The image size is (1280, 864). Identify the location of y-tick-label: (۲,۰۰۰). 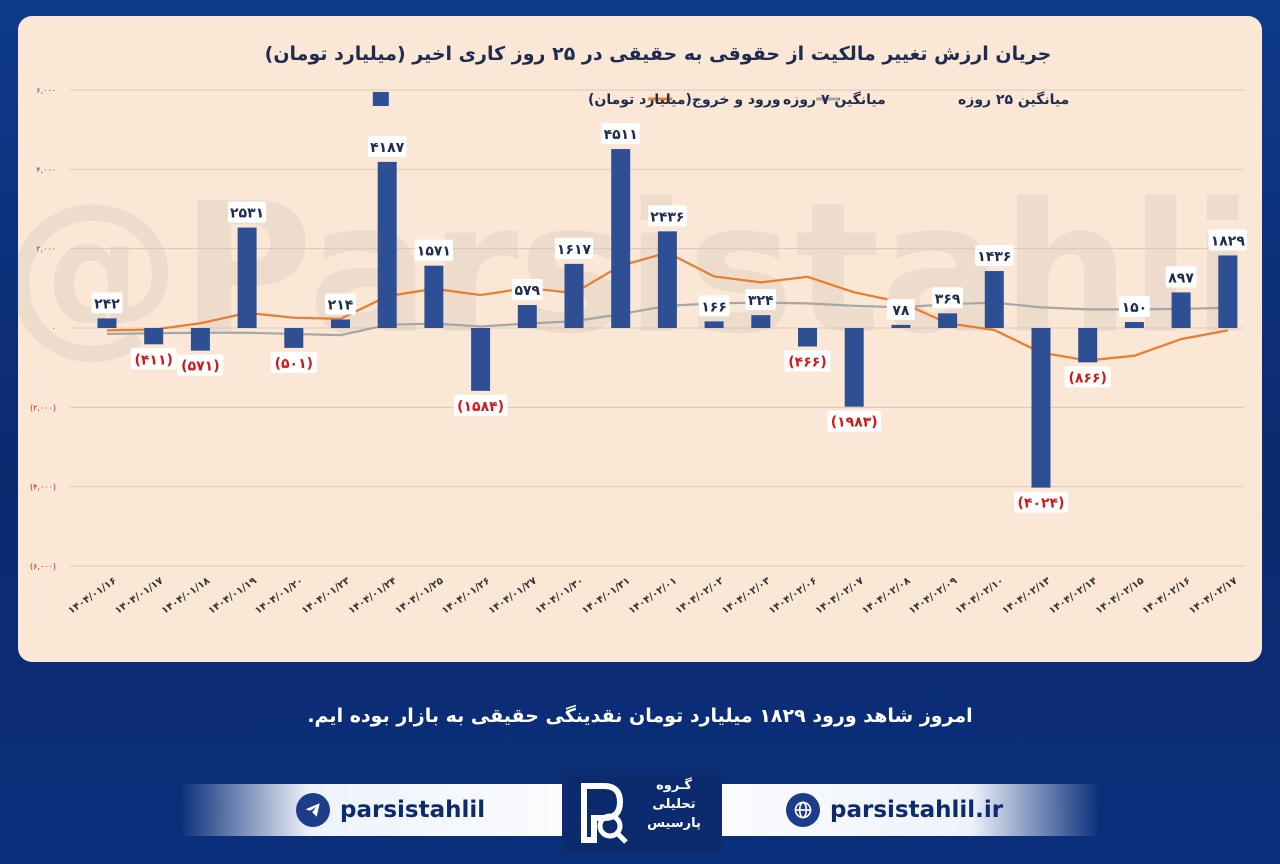
(43, 407).